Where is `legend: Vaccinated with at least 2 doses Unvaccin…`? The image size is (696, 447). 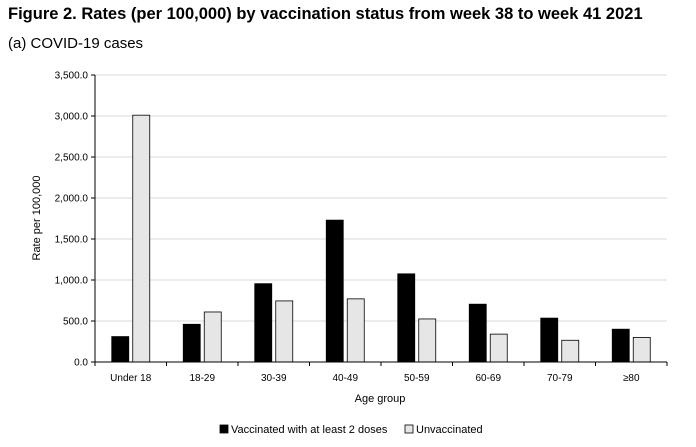
legend: Vaccinated with at least 2 doses Unvaccin… is located at coordinates (351, 430).